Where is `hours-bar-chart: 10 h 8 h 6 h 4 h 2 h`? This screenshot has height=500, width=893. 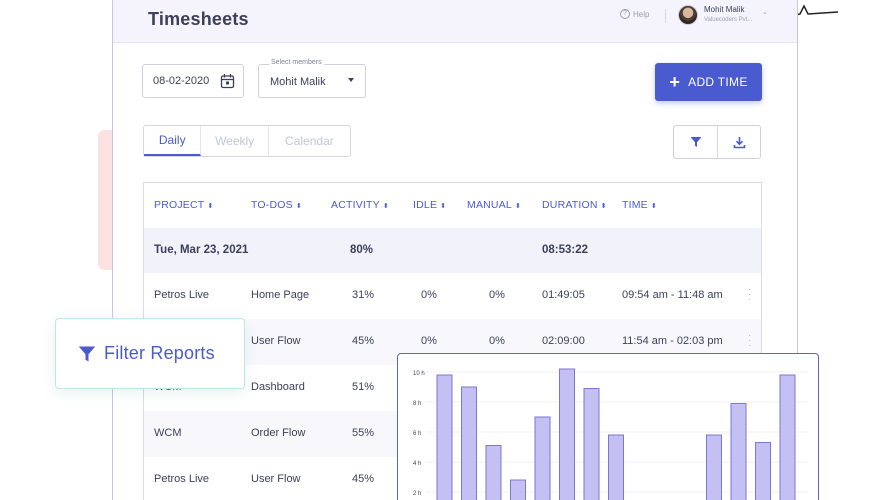 hours-bar-chart: 10 h 8 h 6 h 4 h 2 h is located at coordinates (610, 434).